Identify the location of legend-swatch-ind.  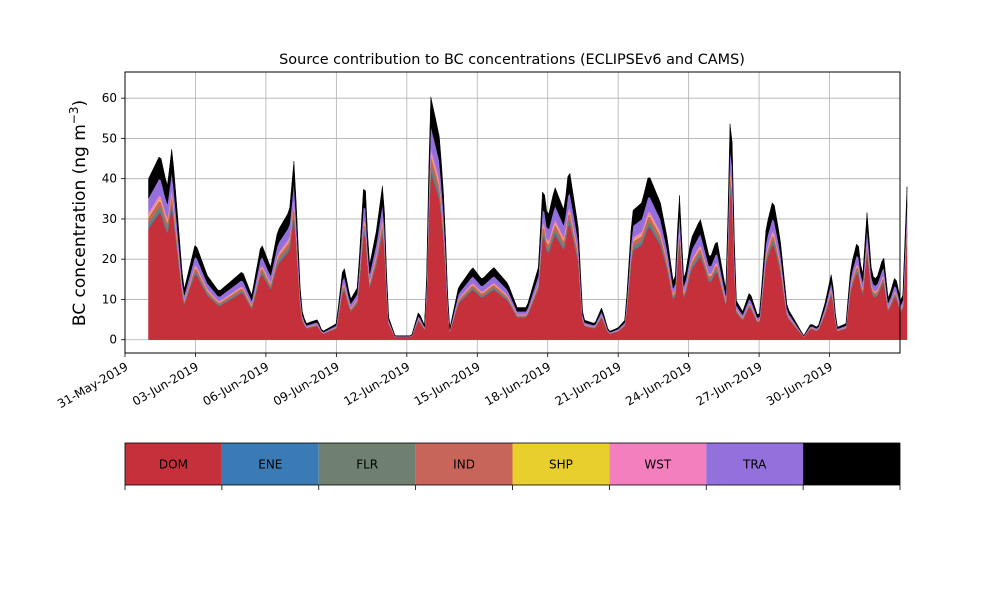
(464, 464).